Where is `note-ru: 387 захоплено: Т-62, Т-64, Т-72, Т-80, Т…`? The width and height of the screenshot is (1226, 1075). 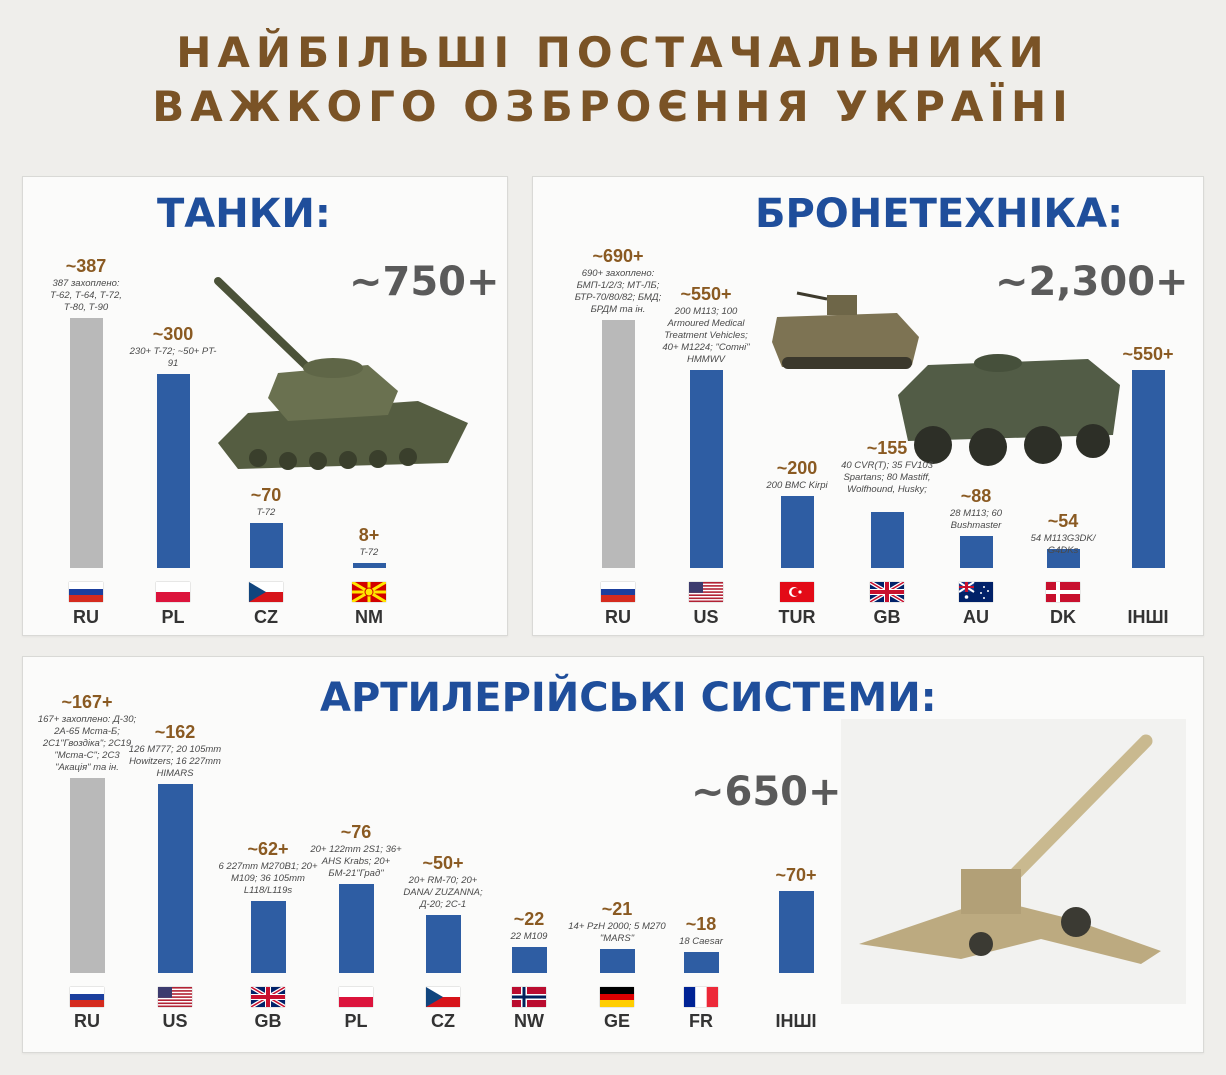 note-ru: 387 захоплено: Т-62, Т-64, Т-72, Т-80, Т… is located at coordinates (86, 295).